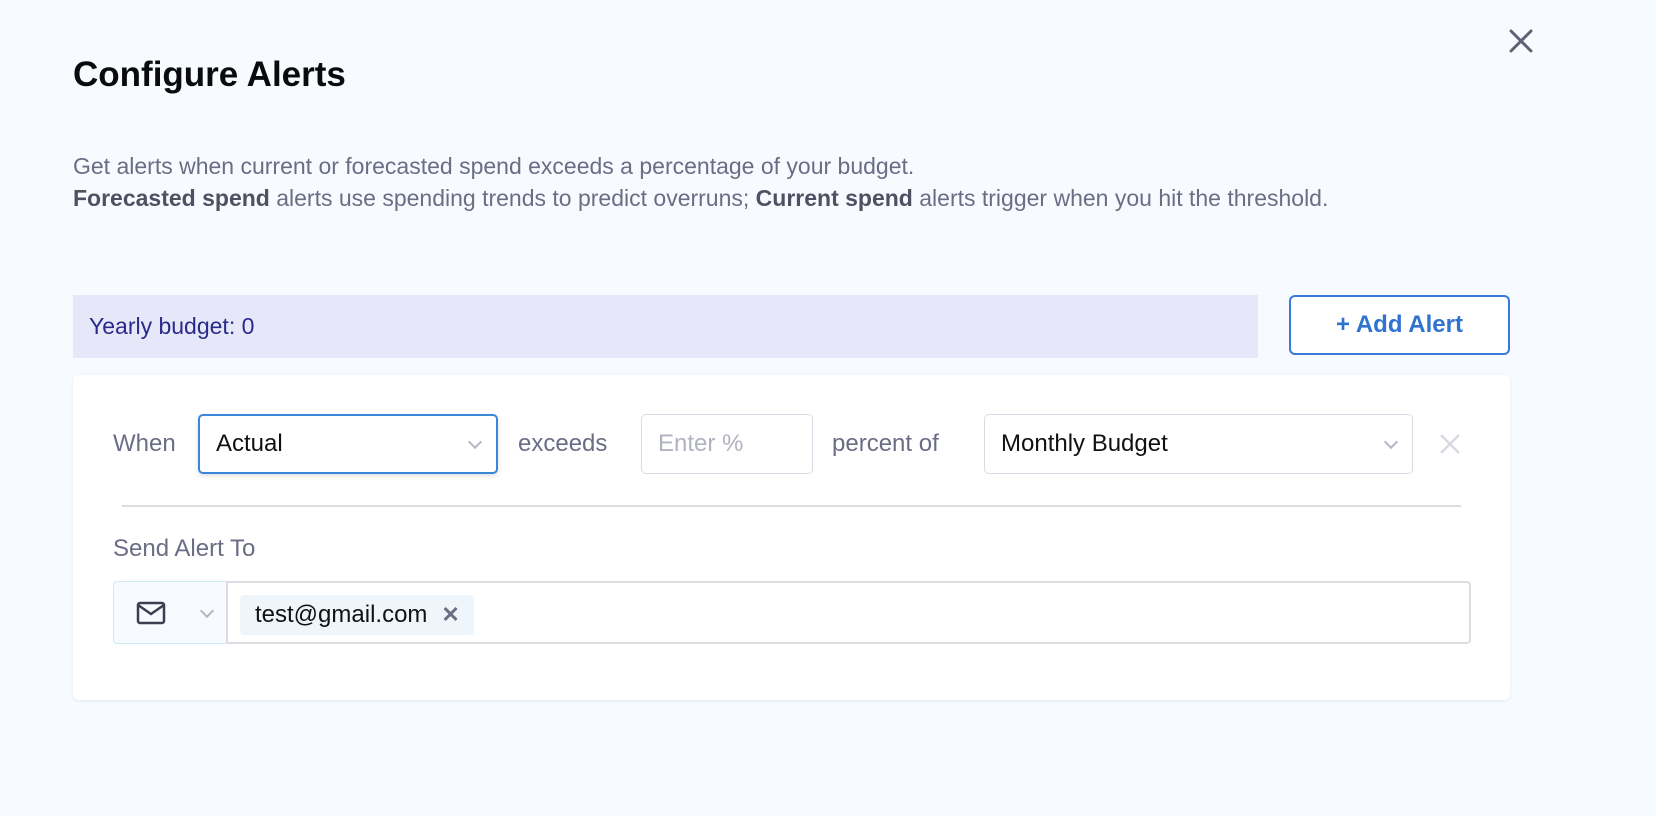 The width and height of the screenshot is (1656, 816). Describe the element at coordinates (1399, 325) in the screenshot. I see `add-alert-button: + Add Alert` at that location.